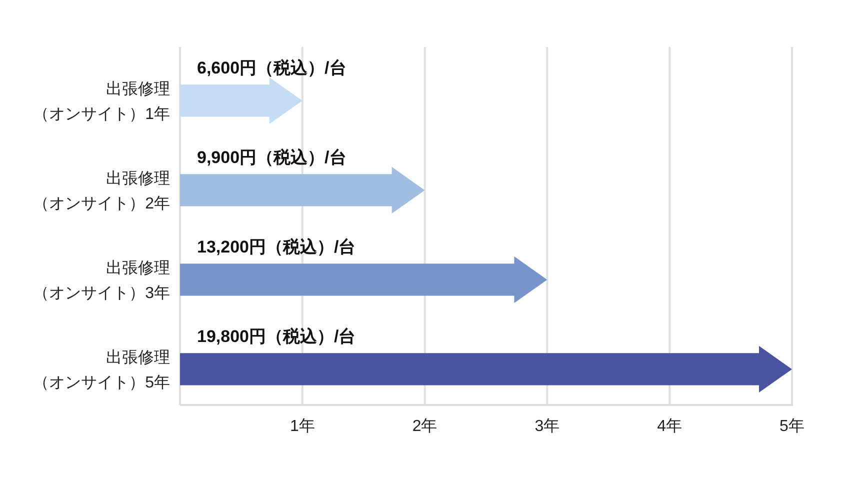  I want to click on annotation: 19,800円（税込）/台, so click(276, 336).